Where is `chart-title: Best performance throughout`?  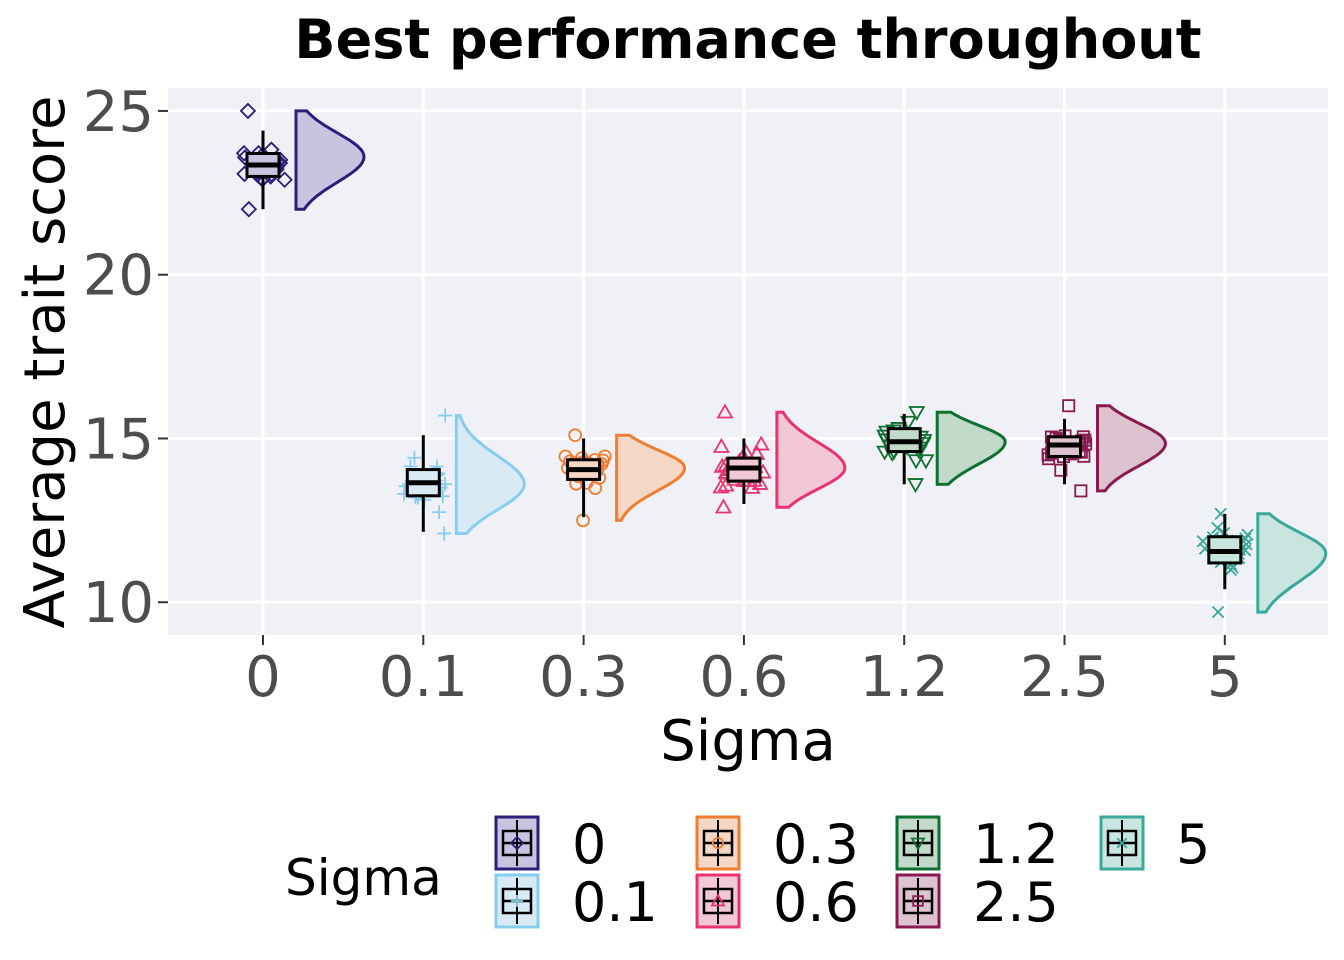 chart-title: Best performance throughout is located at coordinates (747, 39).